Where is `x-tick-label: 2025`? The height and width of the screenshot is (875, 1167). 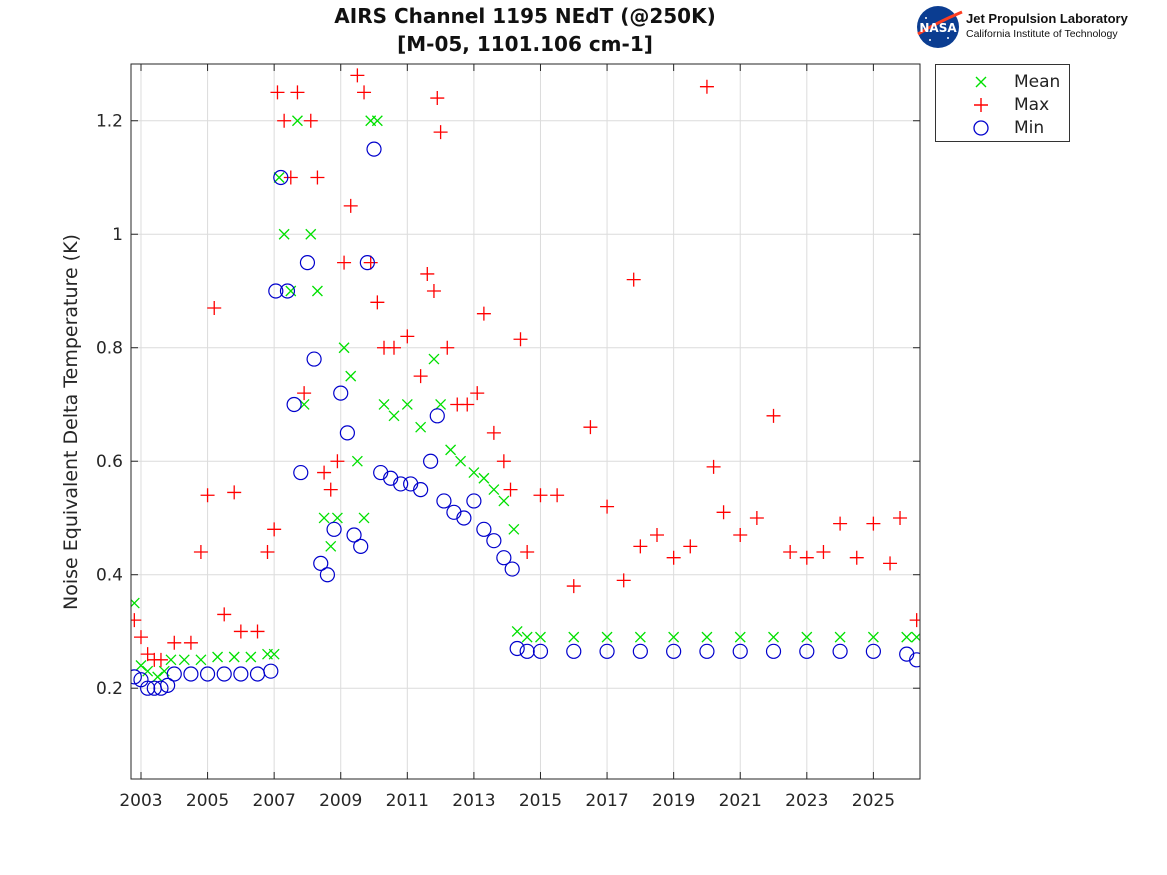 x-tick-label: 2025 is located at coordinates (873, 801).